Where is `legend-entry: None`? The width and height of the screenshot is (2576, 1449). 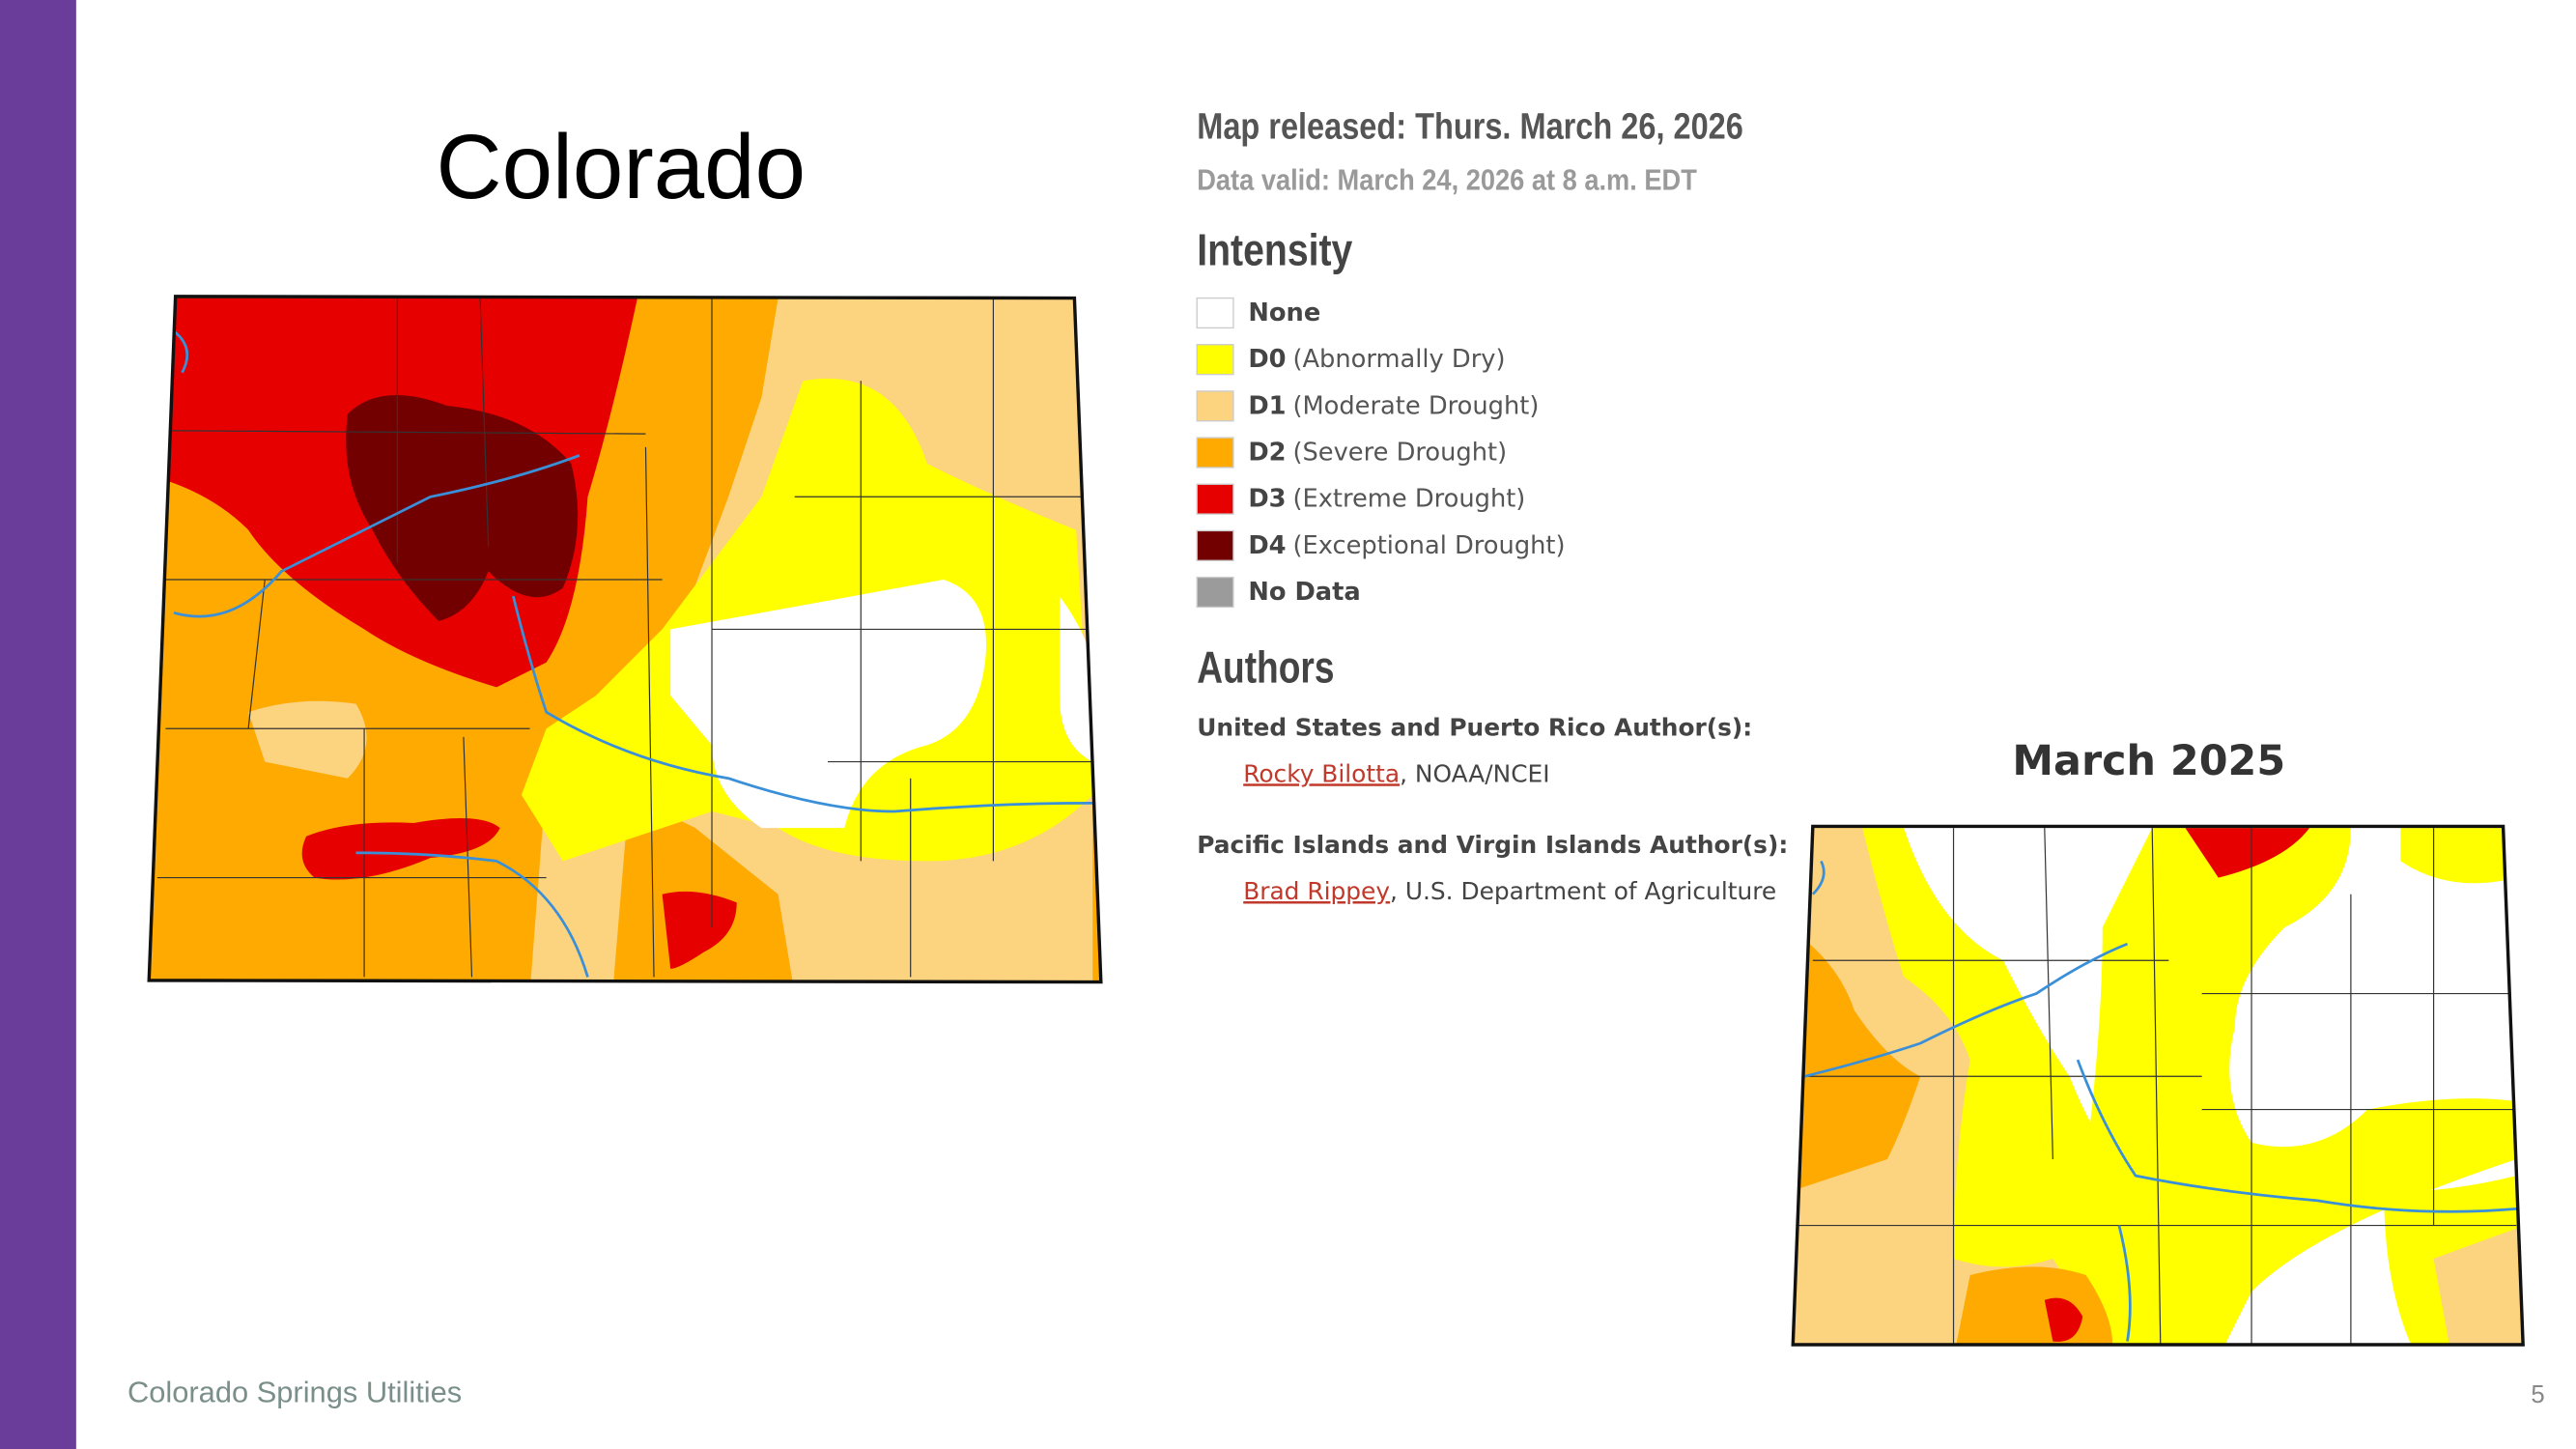 legend-entry: None is located at coordinates (1284, 312).